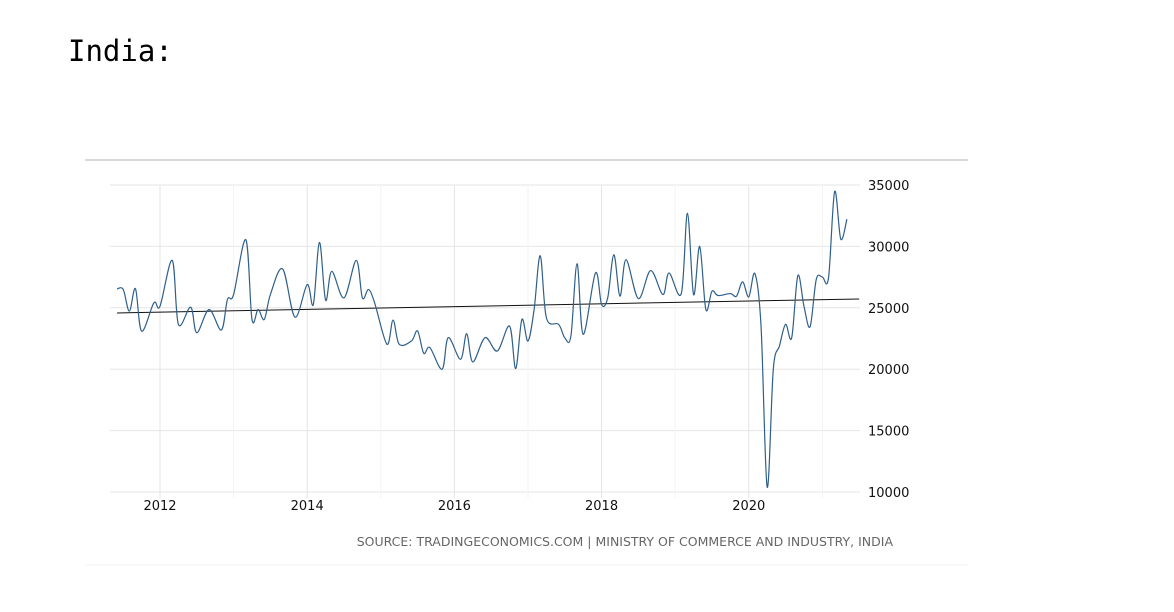  What do you see at coordinates (888, 247) in the screenshot?
I see `y-tick-label: 30000` at bounding box center [888, 247].